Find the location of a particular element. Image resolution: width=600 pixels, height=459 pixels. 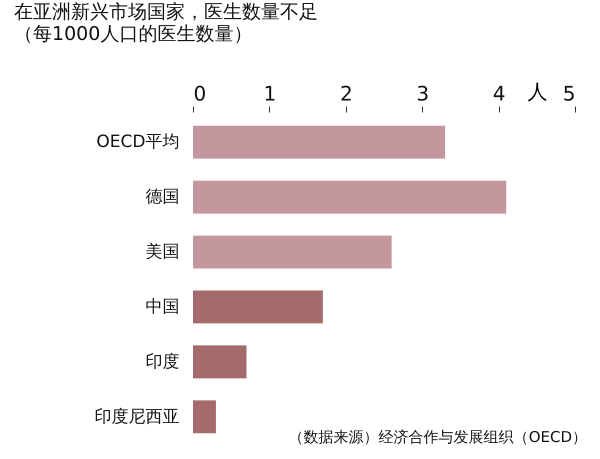

y-tick-label: 德国 is located at coordinates (163, 197).